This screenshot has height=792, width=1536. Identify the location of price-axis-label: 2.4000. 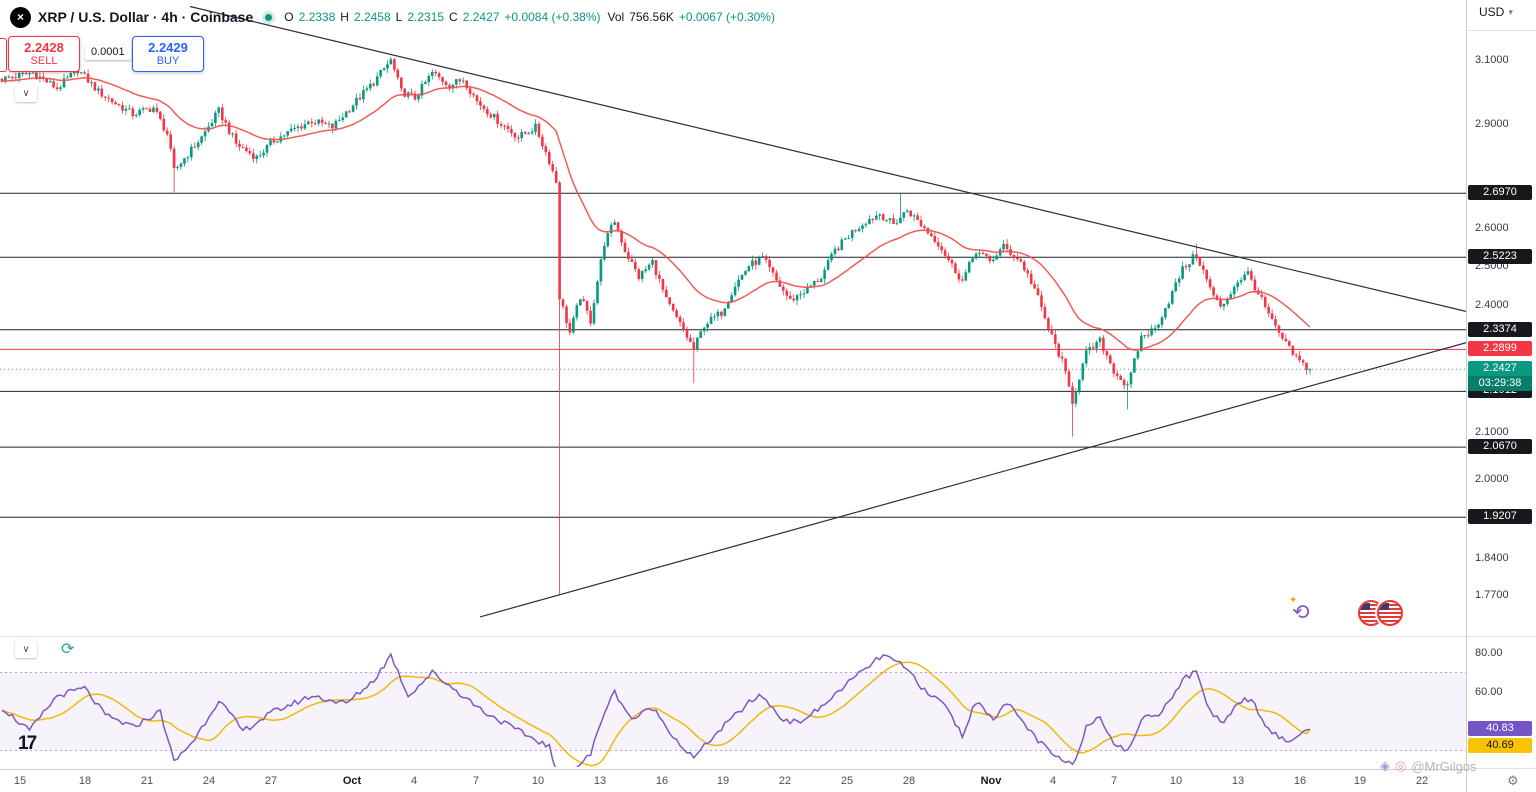
(1492, 304).